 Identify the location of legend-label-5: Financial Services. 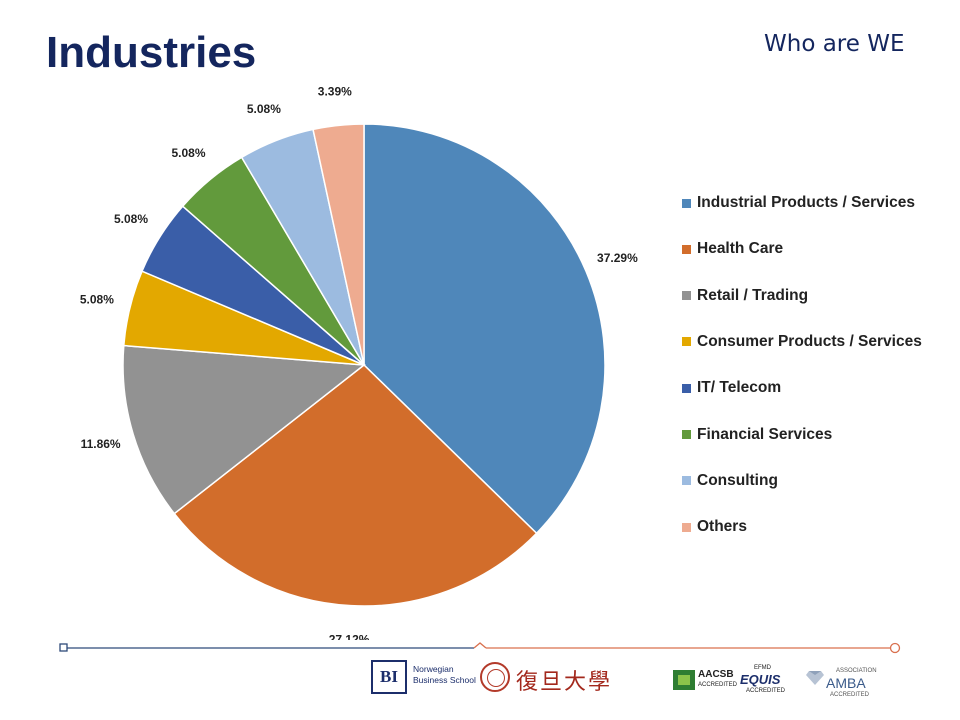
(765, 434).